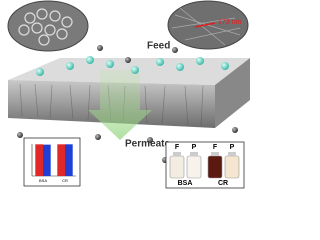  I want to click on flow-arrow, so click(120, 105).